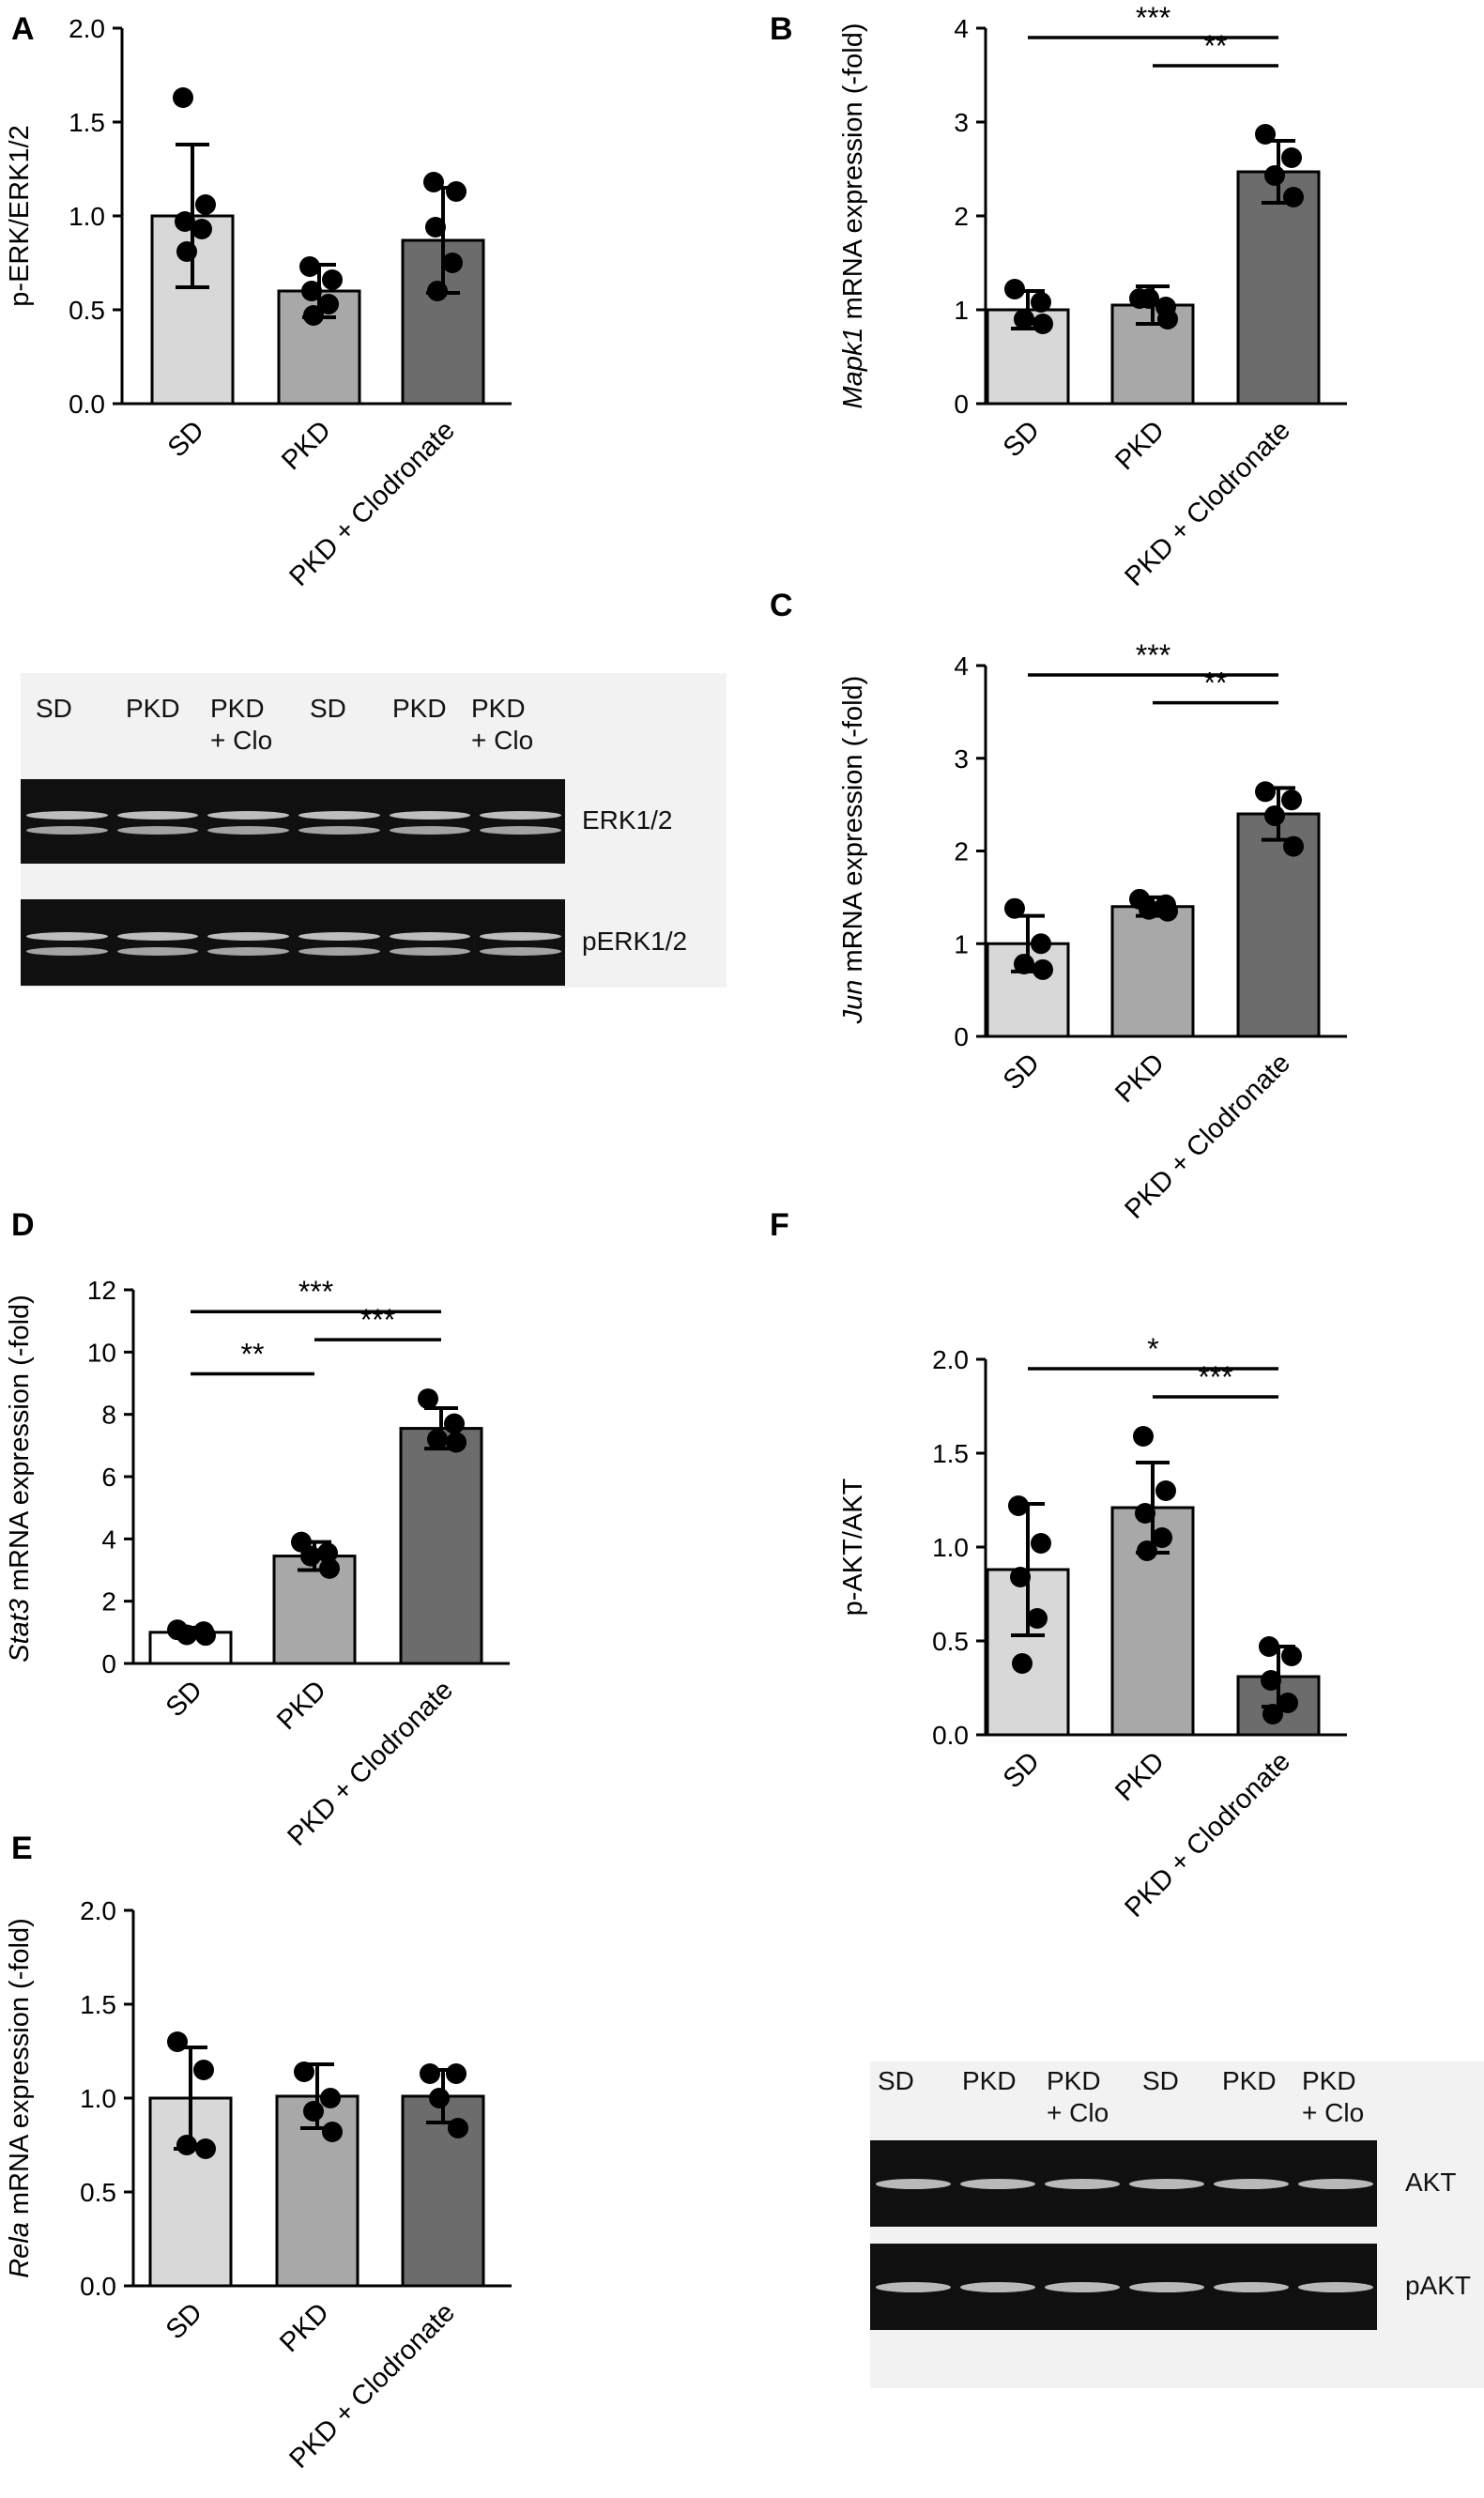  Describe the element at coordinates (1438, 2285) in the screenshot. I see `blot-strip-label: pAKT` at that location.